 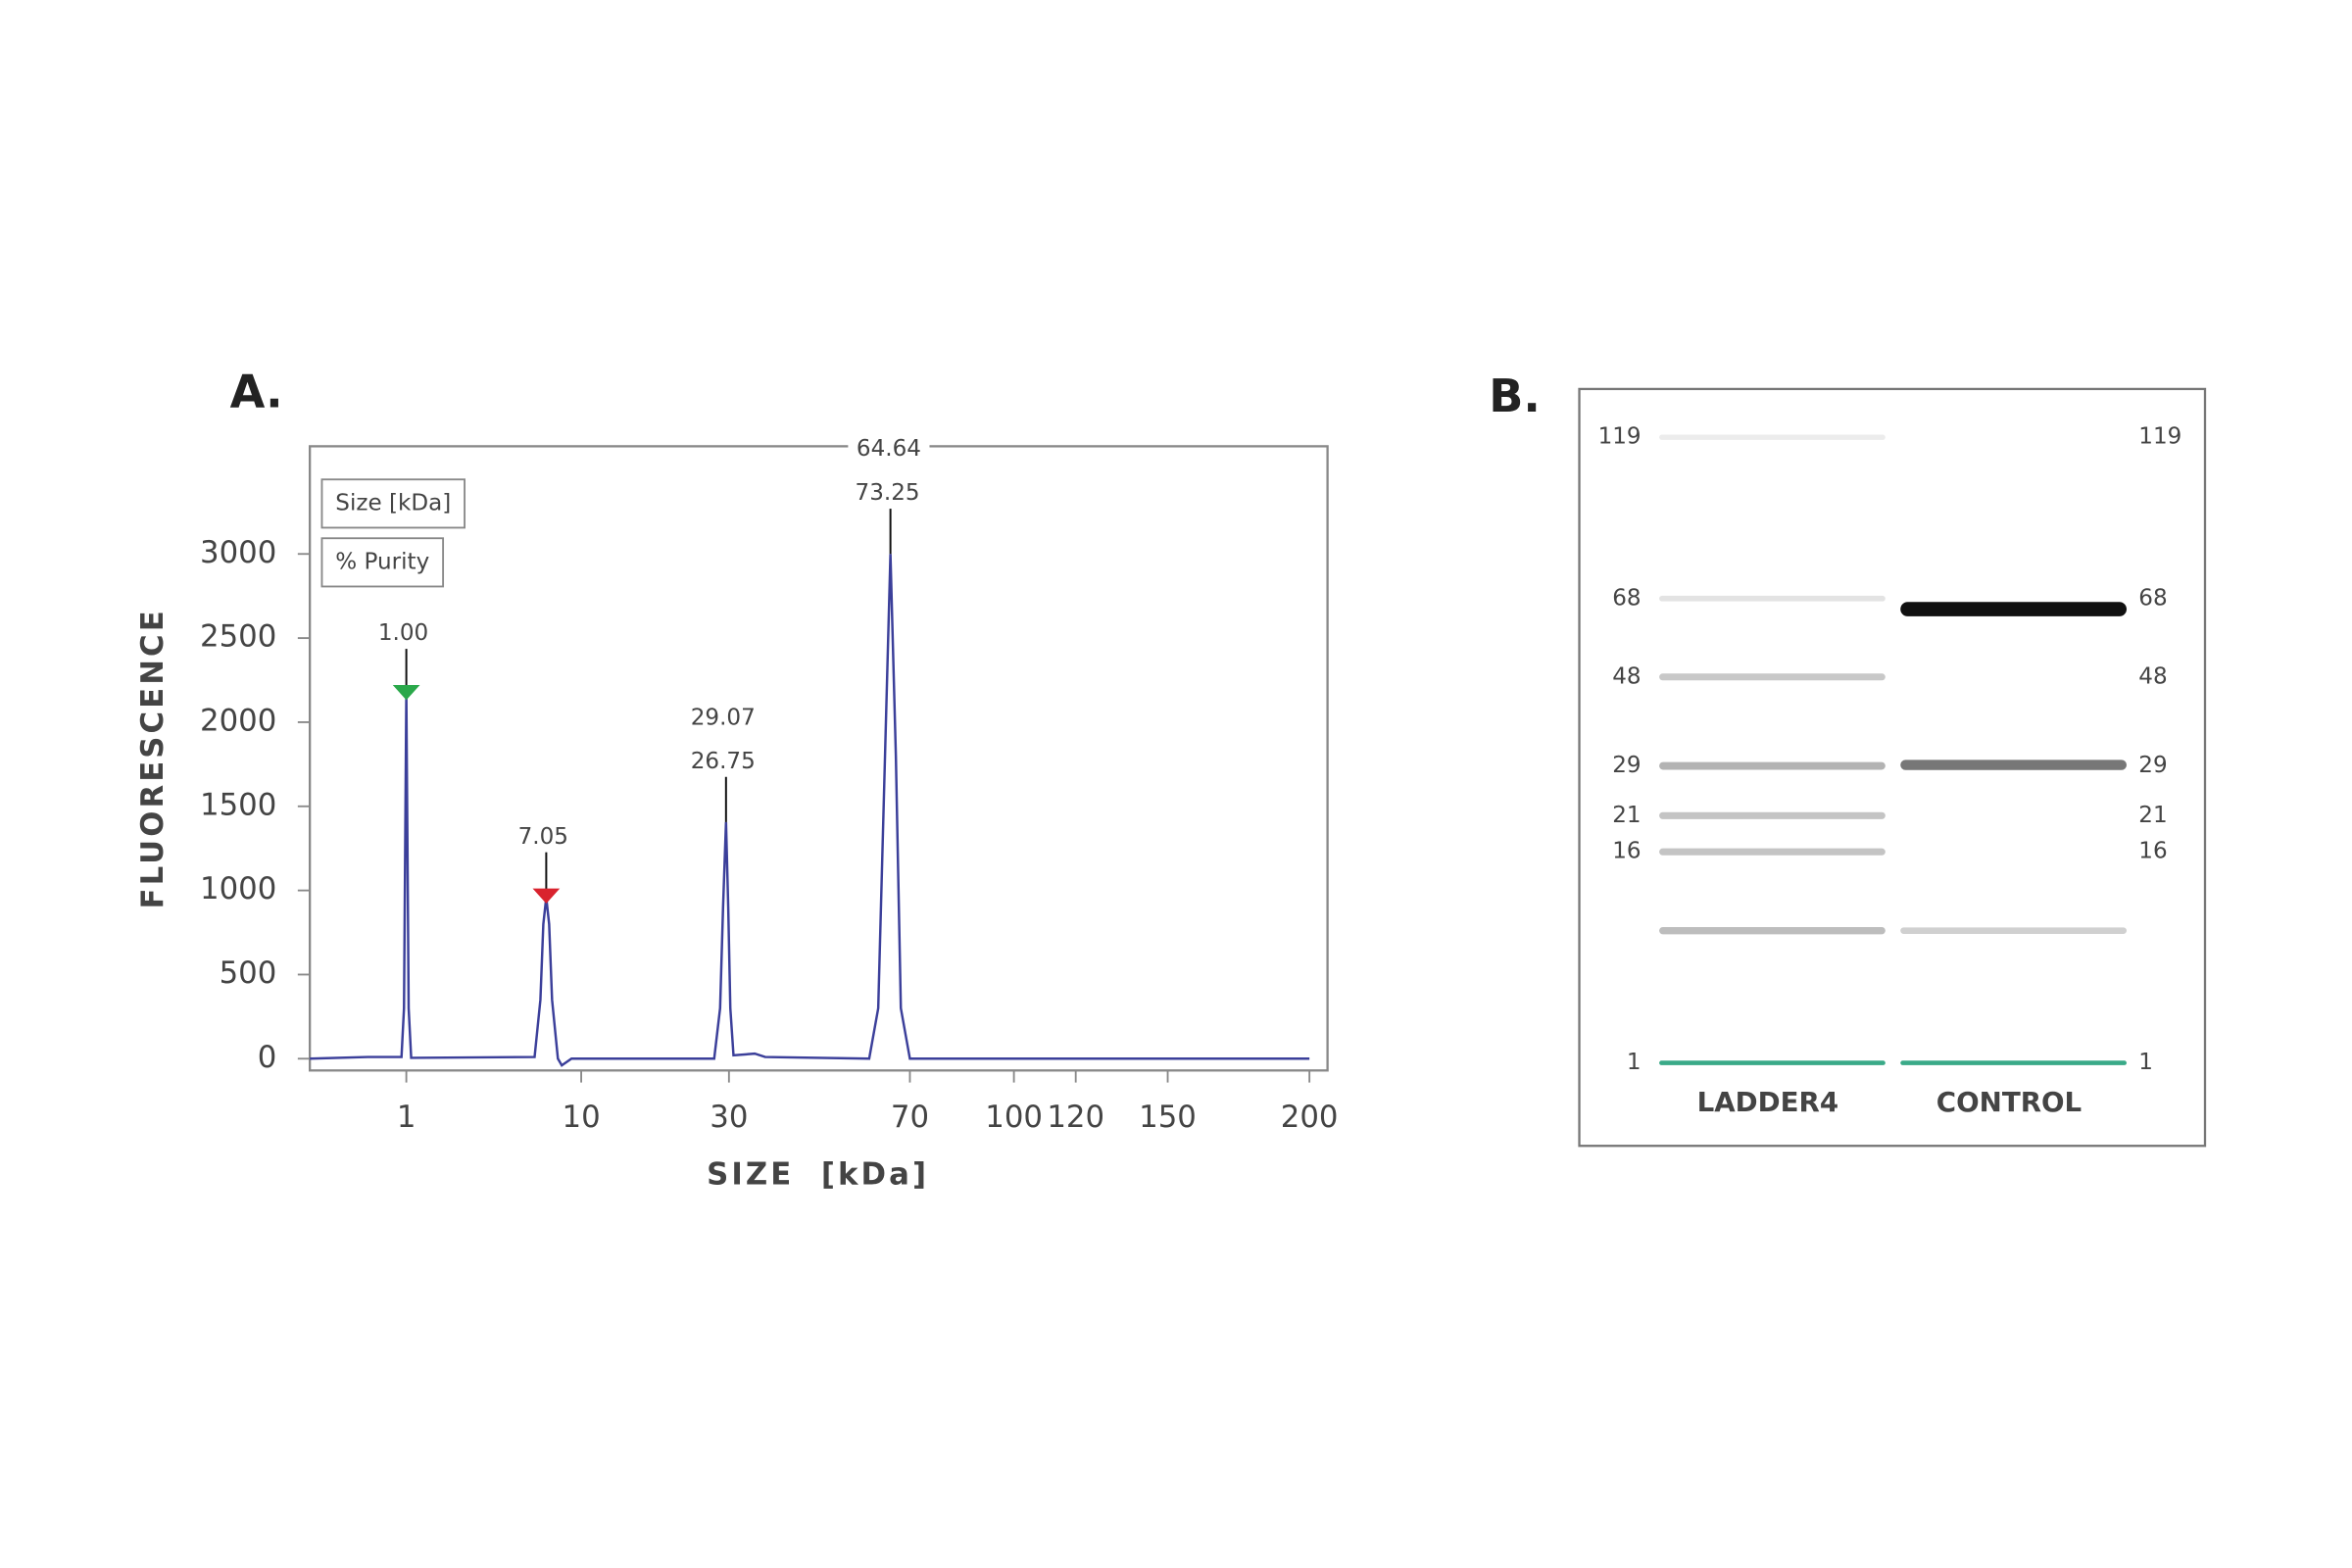 What do you see at coordinates (888, 493) in the screenshot?
I see `peak-label: 73.25` at bounding box center [888, 493].